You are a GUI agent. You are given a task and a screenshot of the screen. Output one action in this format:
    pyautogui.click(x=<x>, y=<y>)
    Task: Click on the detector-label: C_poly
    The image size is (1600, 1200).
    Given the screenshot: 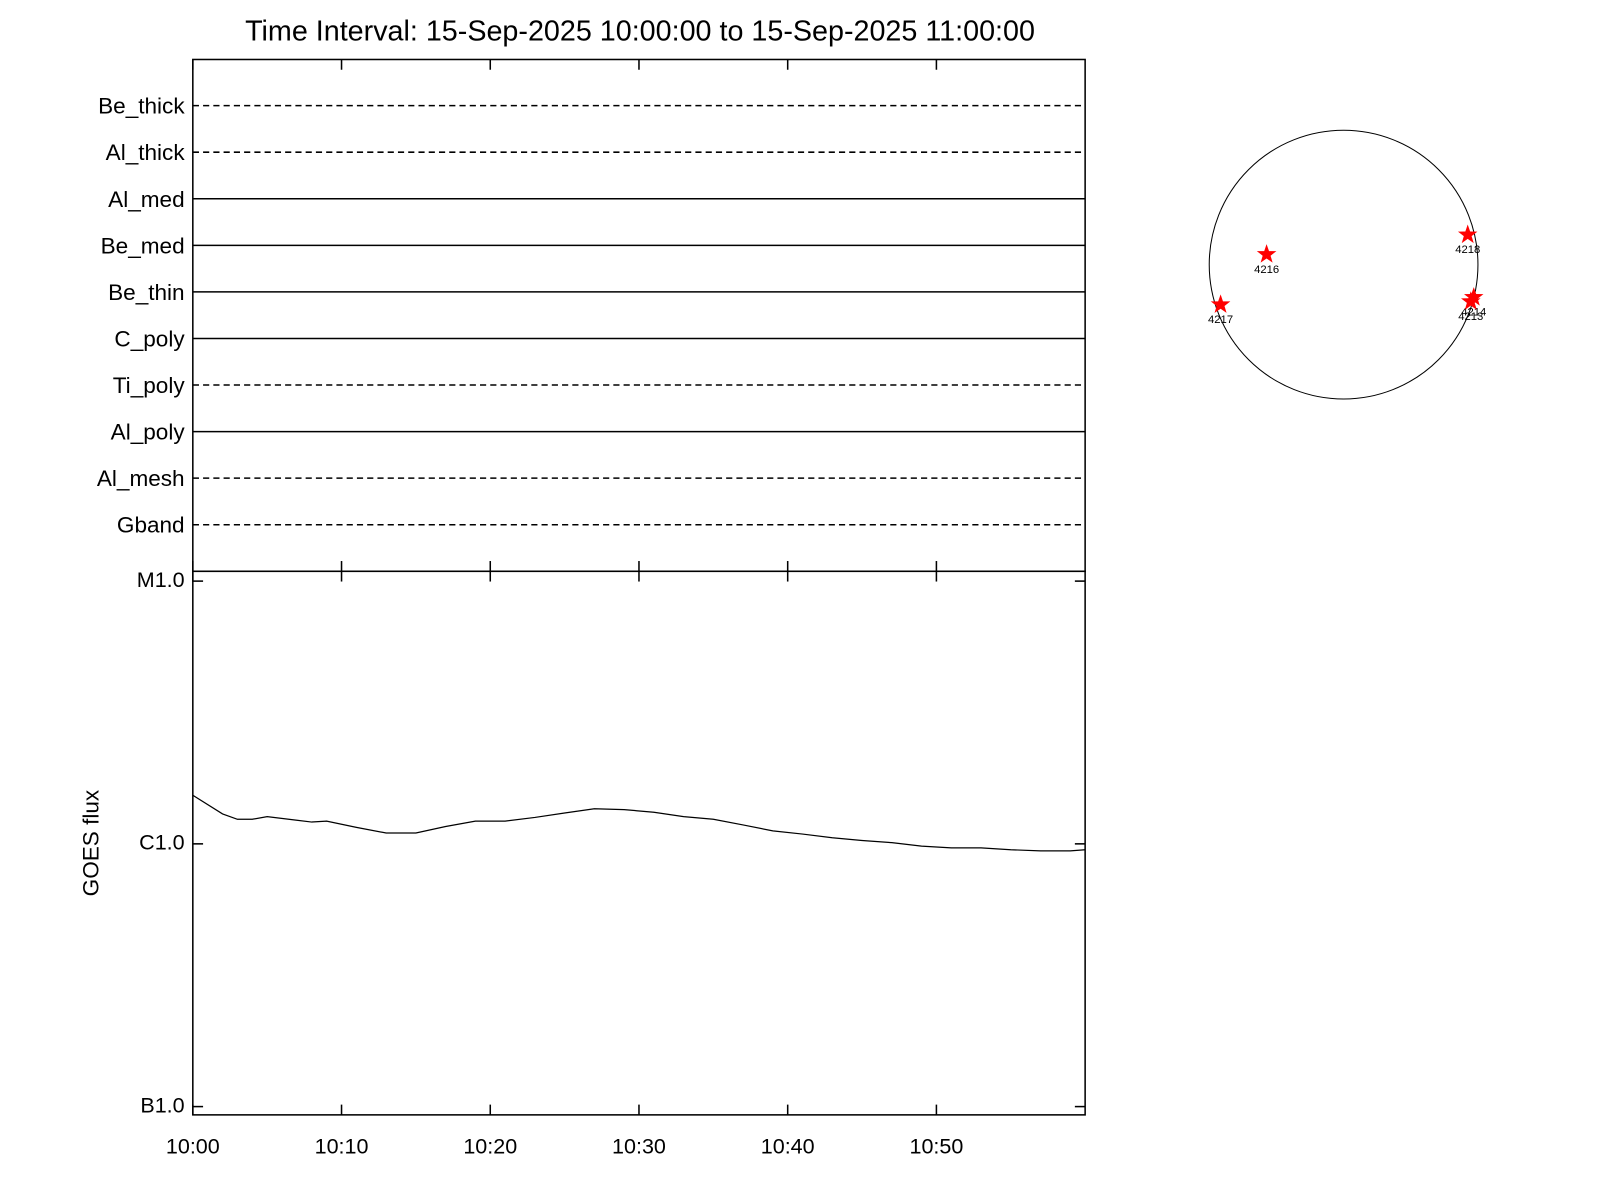 What is the action you would take?
    pyautogui.click(x=149, y=338)
    